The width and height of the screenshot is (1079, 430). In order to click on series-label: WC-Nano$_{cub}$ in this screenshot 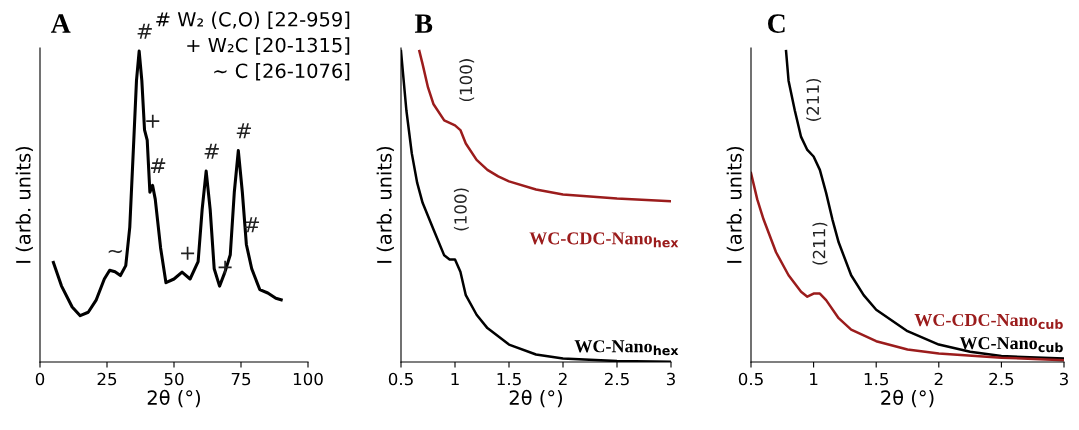, I will do `click(1011, 345)`.